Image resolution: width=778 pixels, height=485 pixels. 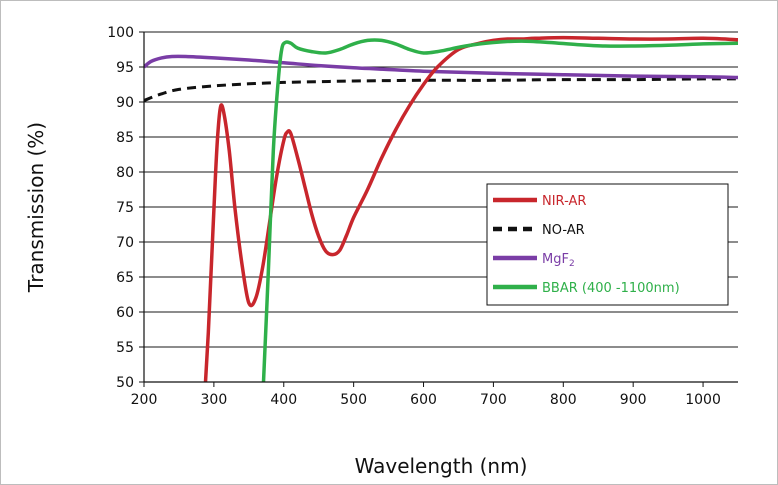 What do you see at coordinates (564, 201) in the screenshot?
I see `legend-label: NIR-AR` at bounding box center [564, 201].